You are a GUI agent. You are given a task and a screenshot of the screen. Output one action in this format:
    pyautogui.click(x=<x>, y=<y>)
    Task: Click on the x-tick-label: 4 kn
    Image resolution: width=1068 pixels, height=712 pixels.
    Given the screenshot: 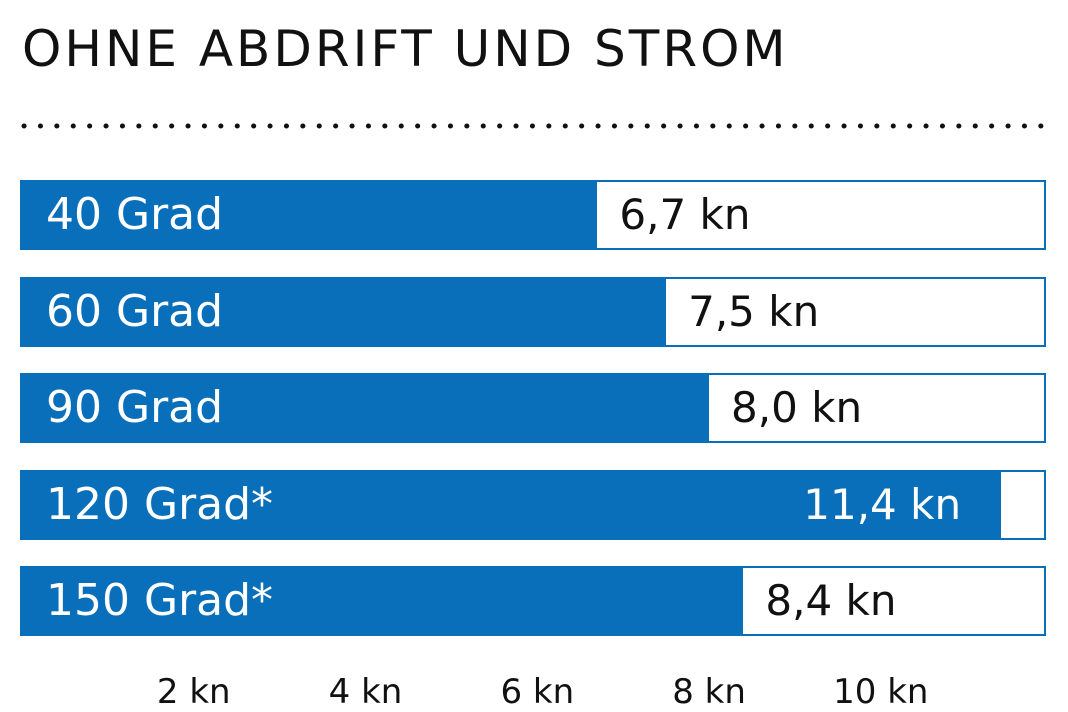 What is the action you would take?
    pyautogui.click(x=365, y=692)
    